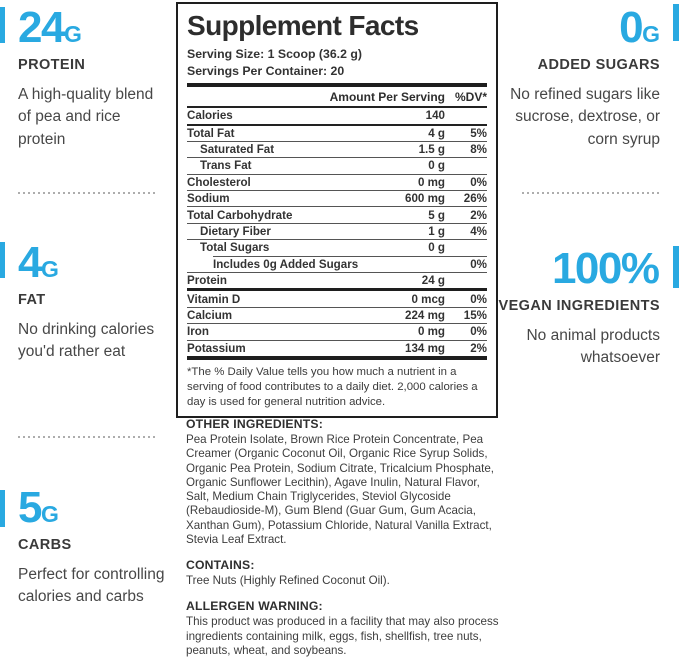  I want to click on nutrient-name: Iron, so click(198, 332).